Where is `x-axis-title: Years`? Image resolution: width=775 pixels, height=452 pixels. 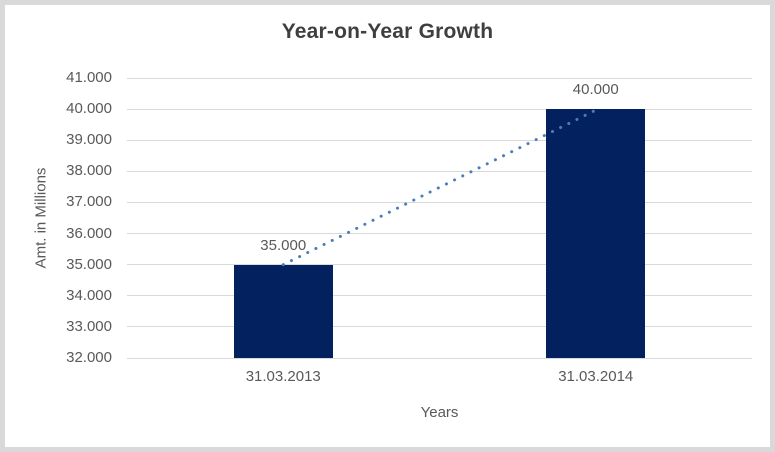
x-axis-title: Years is located at coordinates (439, 412).